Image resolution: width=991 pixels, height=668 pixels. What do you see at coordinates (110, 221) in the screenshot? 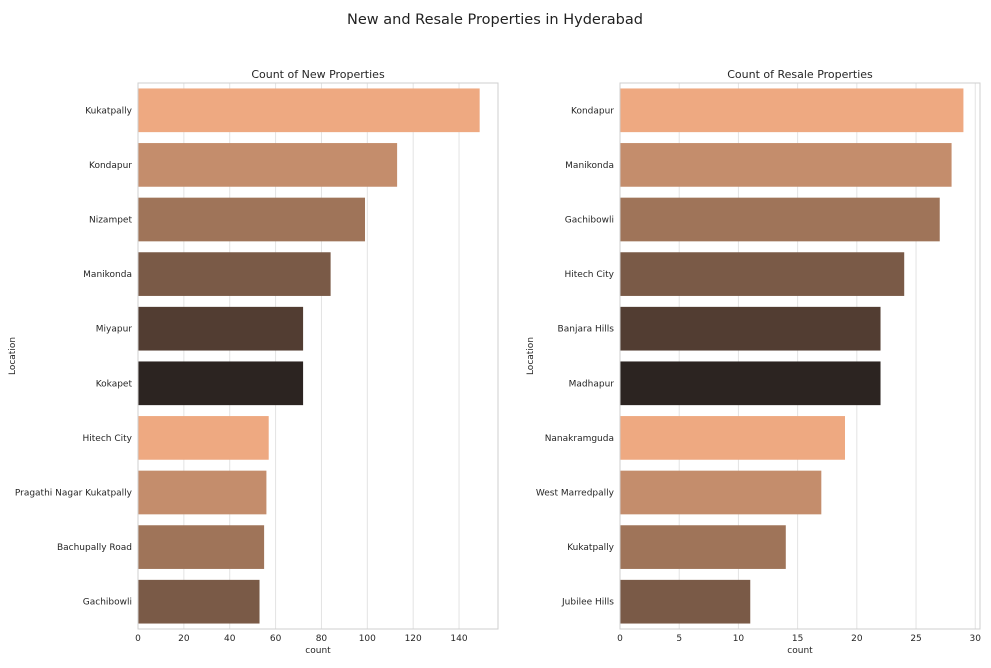
I see `category-tick-label: Nizampet` at bounding box center [110, 221].